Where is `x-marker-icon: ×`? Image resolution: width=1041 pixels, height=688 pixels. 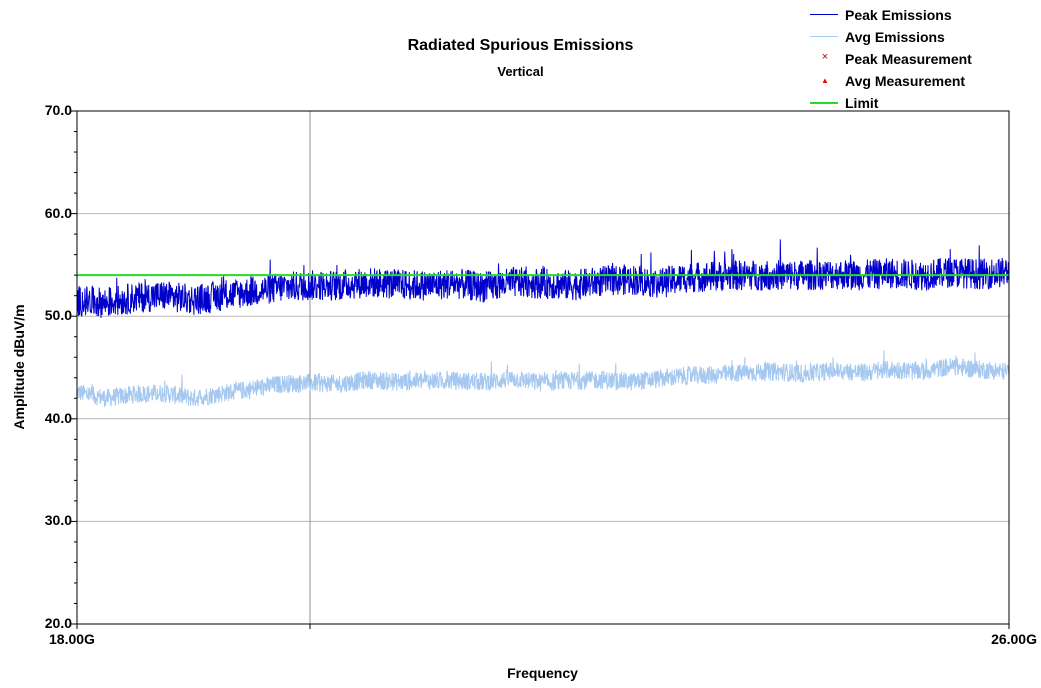 x-marker-icon: × is located at coordinates (825, 57).